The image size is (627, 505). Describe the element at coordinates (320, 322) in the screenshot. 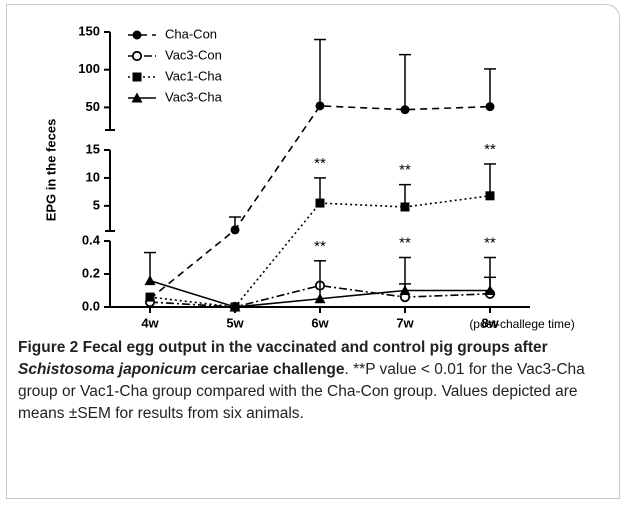

I see `x-tick-label: 6w` at that location.